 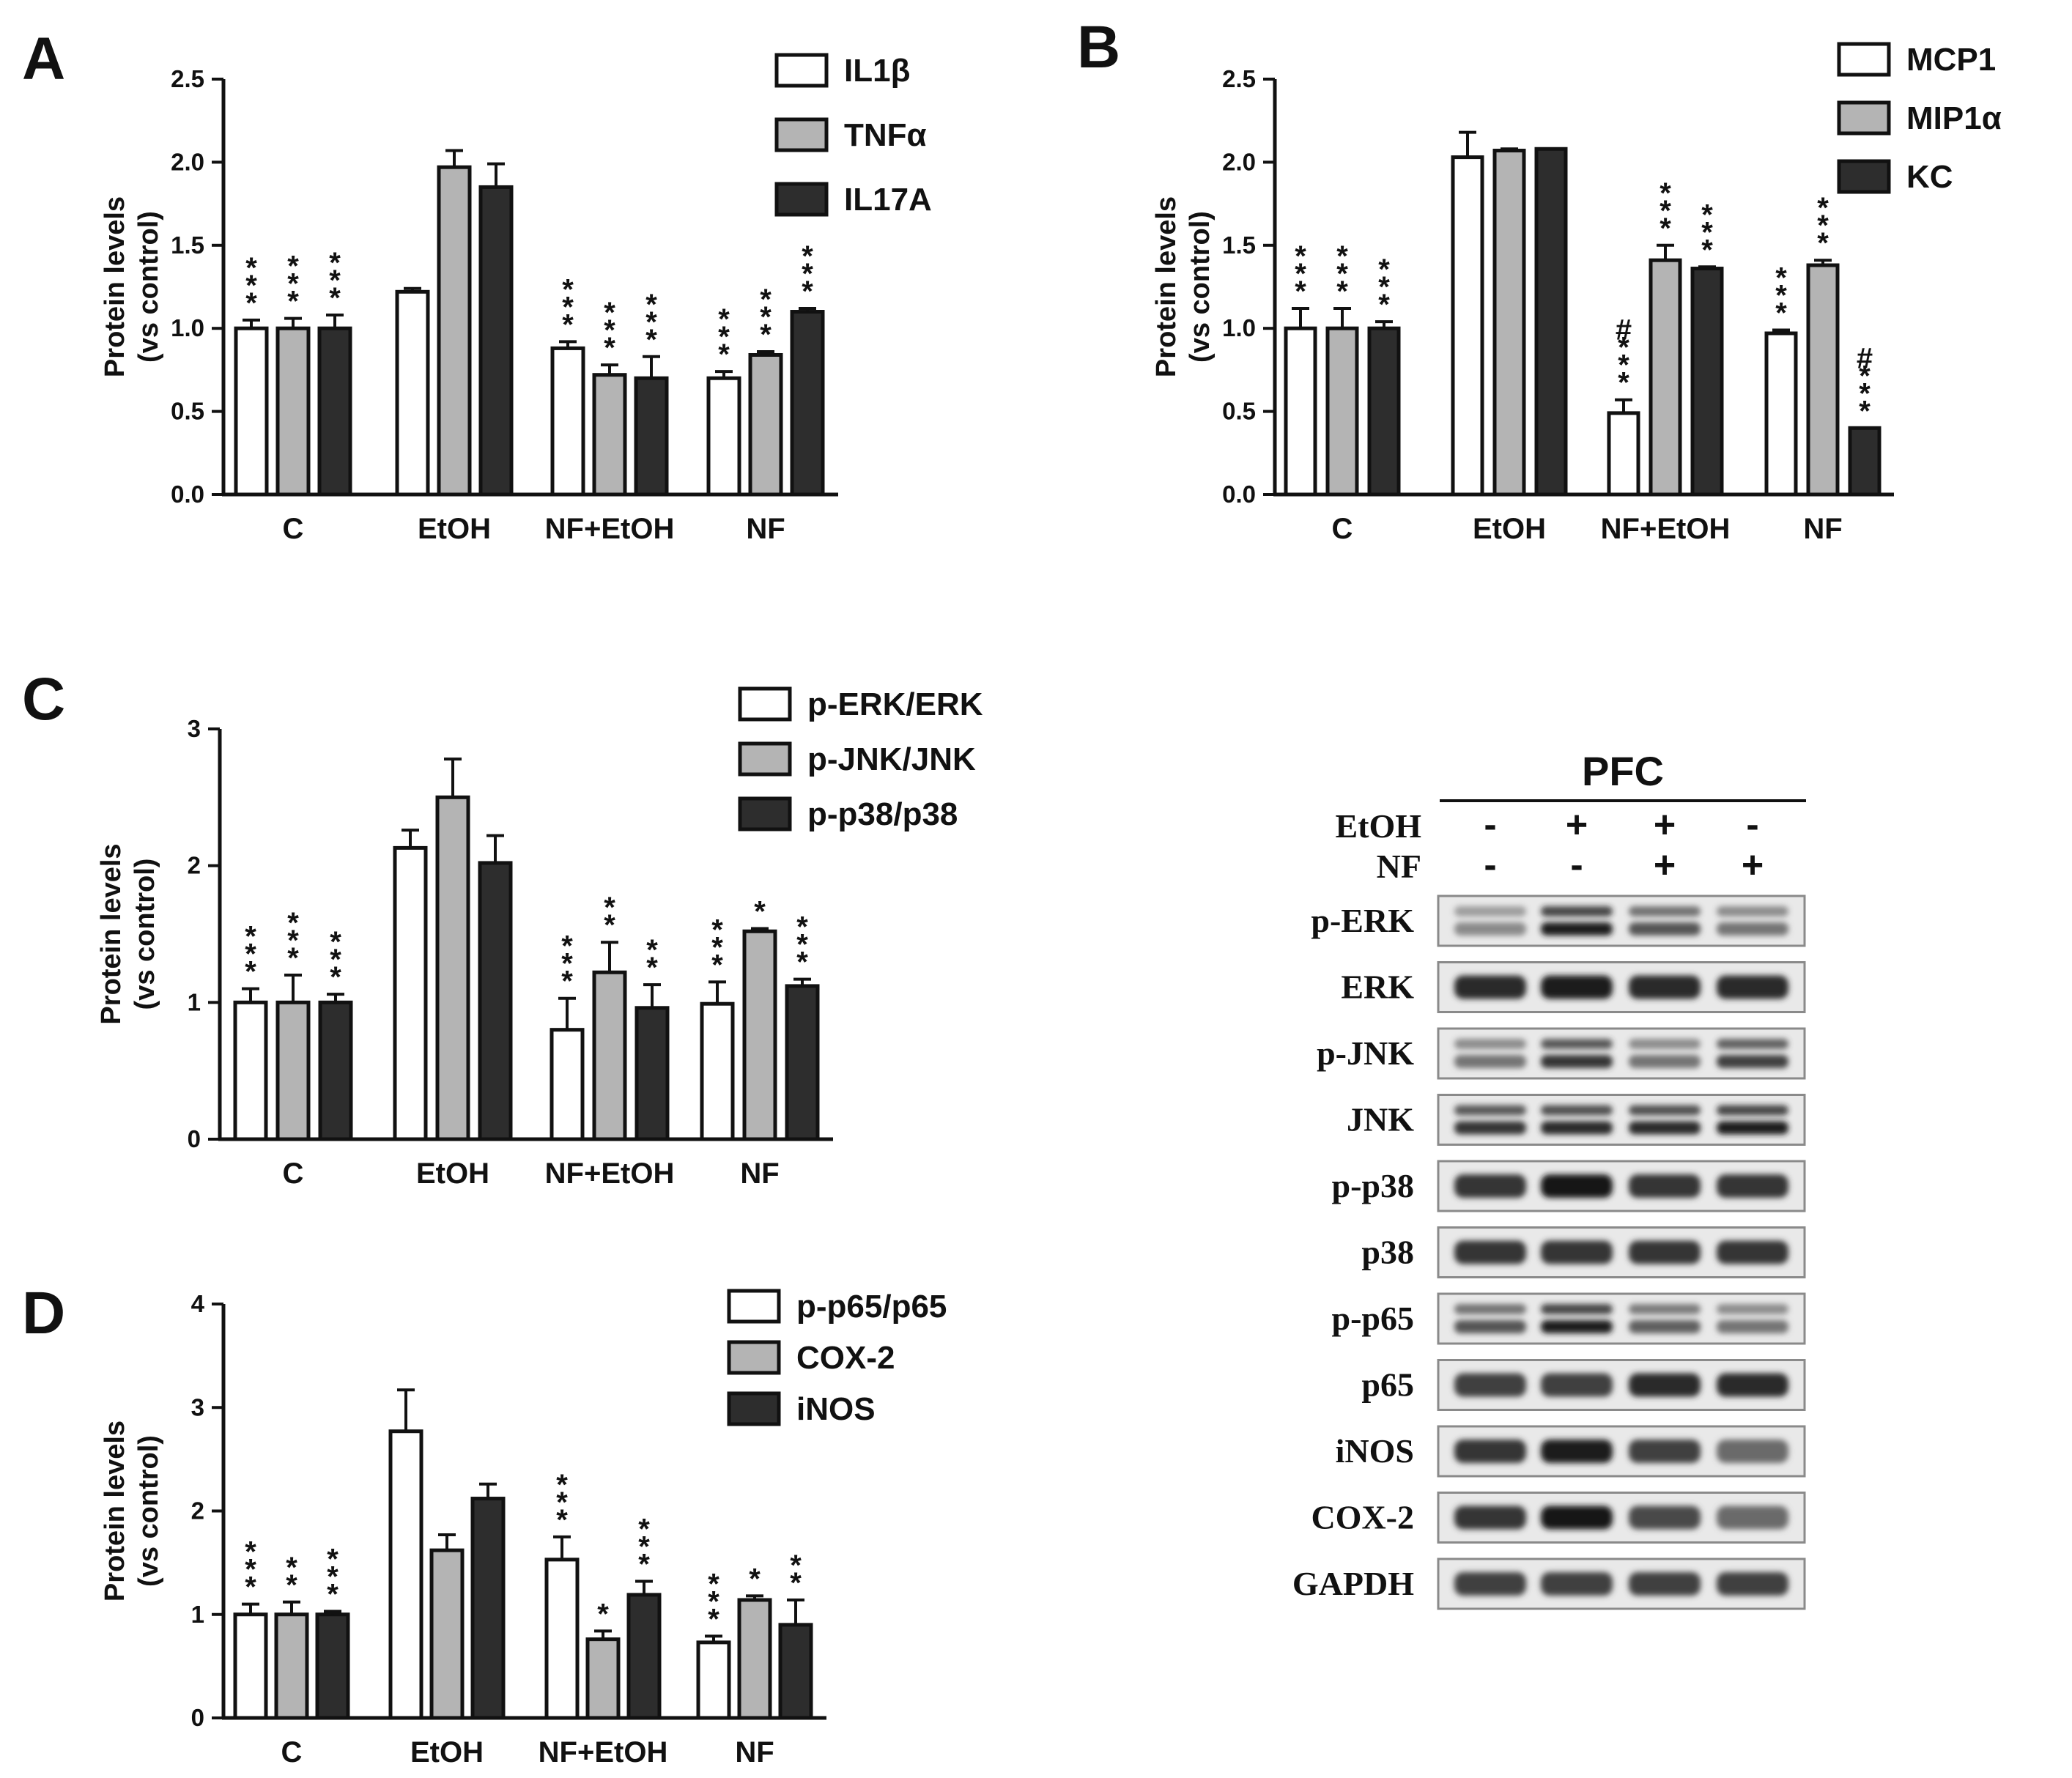 What do you see at coordinates (1621, 1120) in the screenshot?
I see `blot-membrane` at bounding box center [1621, 1120].